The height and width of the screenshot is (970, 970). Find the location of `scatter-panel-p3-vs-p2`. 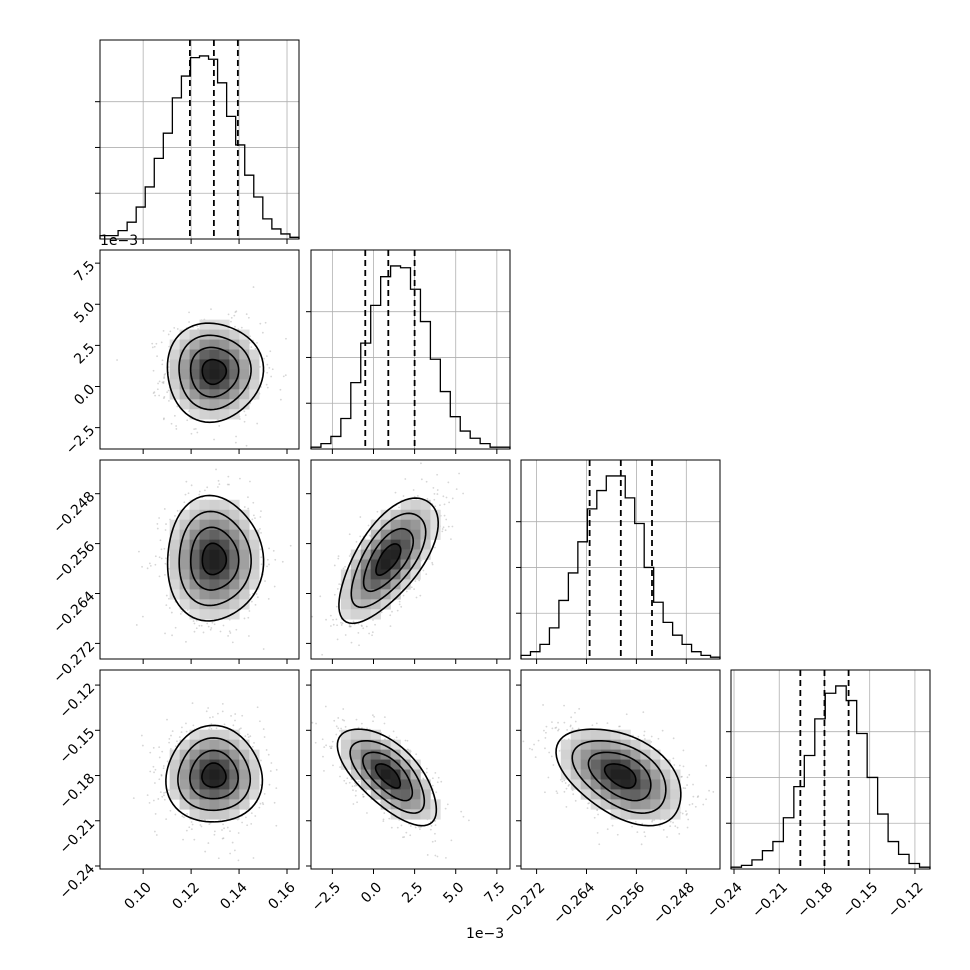

scatter-panel-p3-vs-p2 is located at coordinates (620, 769).